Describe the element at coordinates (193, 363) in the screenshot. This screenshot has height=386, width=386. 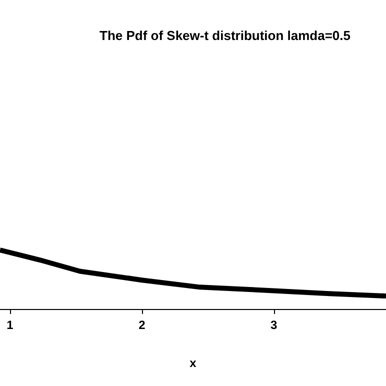
I see `x-axis-title: x` at that location.